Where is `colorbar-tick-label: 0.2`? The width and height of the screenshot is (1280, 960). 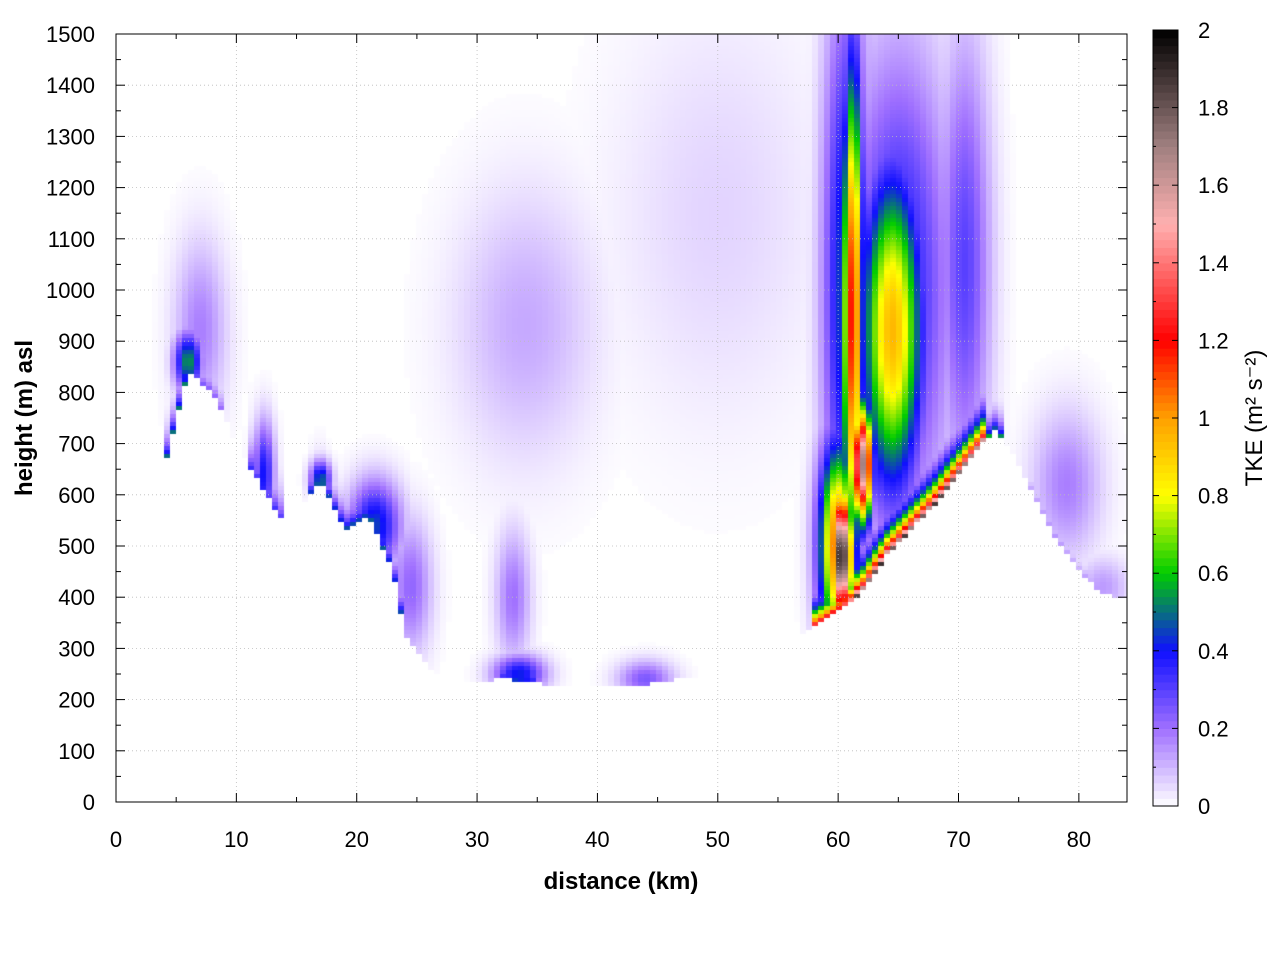 colorbar-tick-label: 0.2 is located at coordinates (1213, 728).